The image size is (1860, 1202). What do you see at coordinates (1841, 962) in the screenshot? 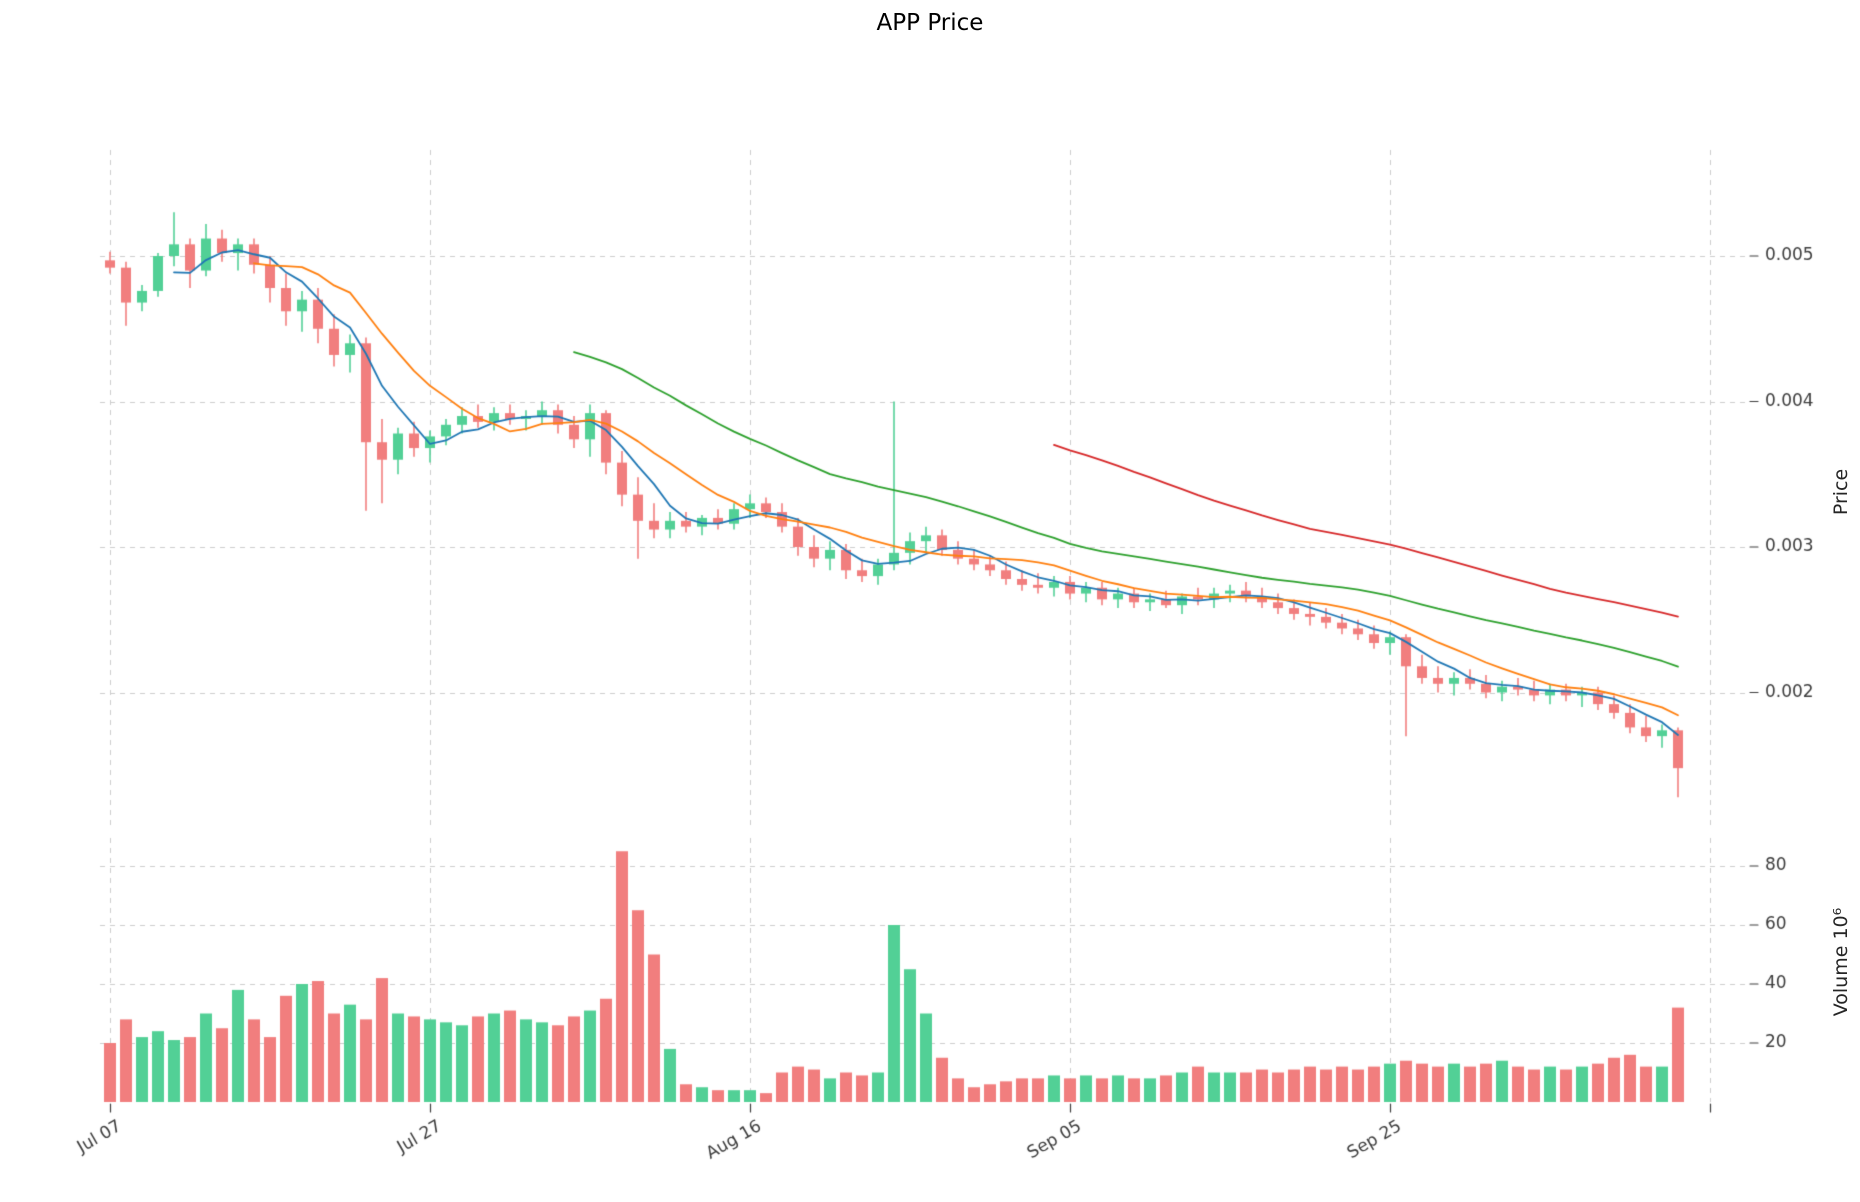
I see `volume-axis-label: Volume 10⁶` at bounding box center [1841, 962].